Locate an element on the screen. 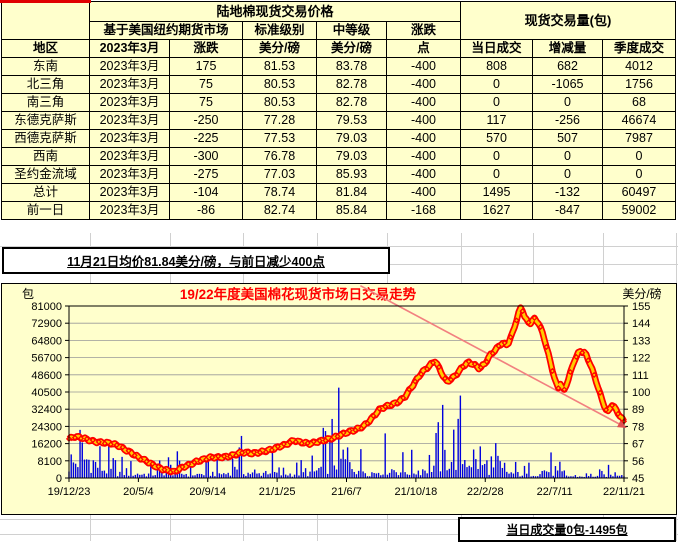 This screenshot has height=542, width=678. cell-change: -86 is located at coordinates (206, 210).